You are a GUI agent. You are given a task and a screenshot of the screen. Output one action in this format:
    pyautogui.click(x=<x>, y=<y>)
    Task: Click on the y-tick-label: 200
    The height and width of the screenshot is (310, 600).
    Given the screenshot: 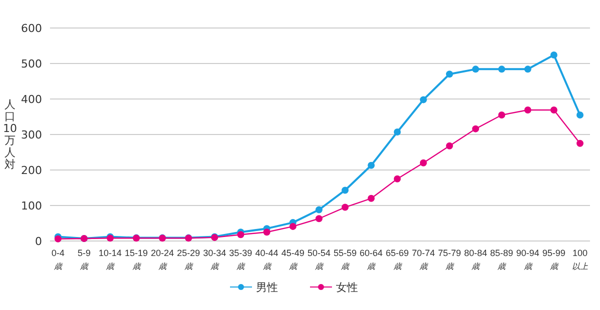 What is the action you would take?
    pyautogui.click(x=31, y=170)
    